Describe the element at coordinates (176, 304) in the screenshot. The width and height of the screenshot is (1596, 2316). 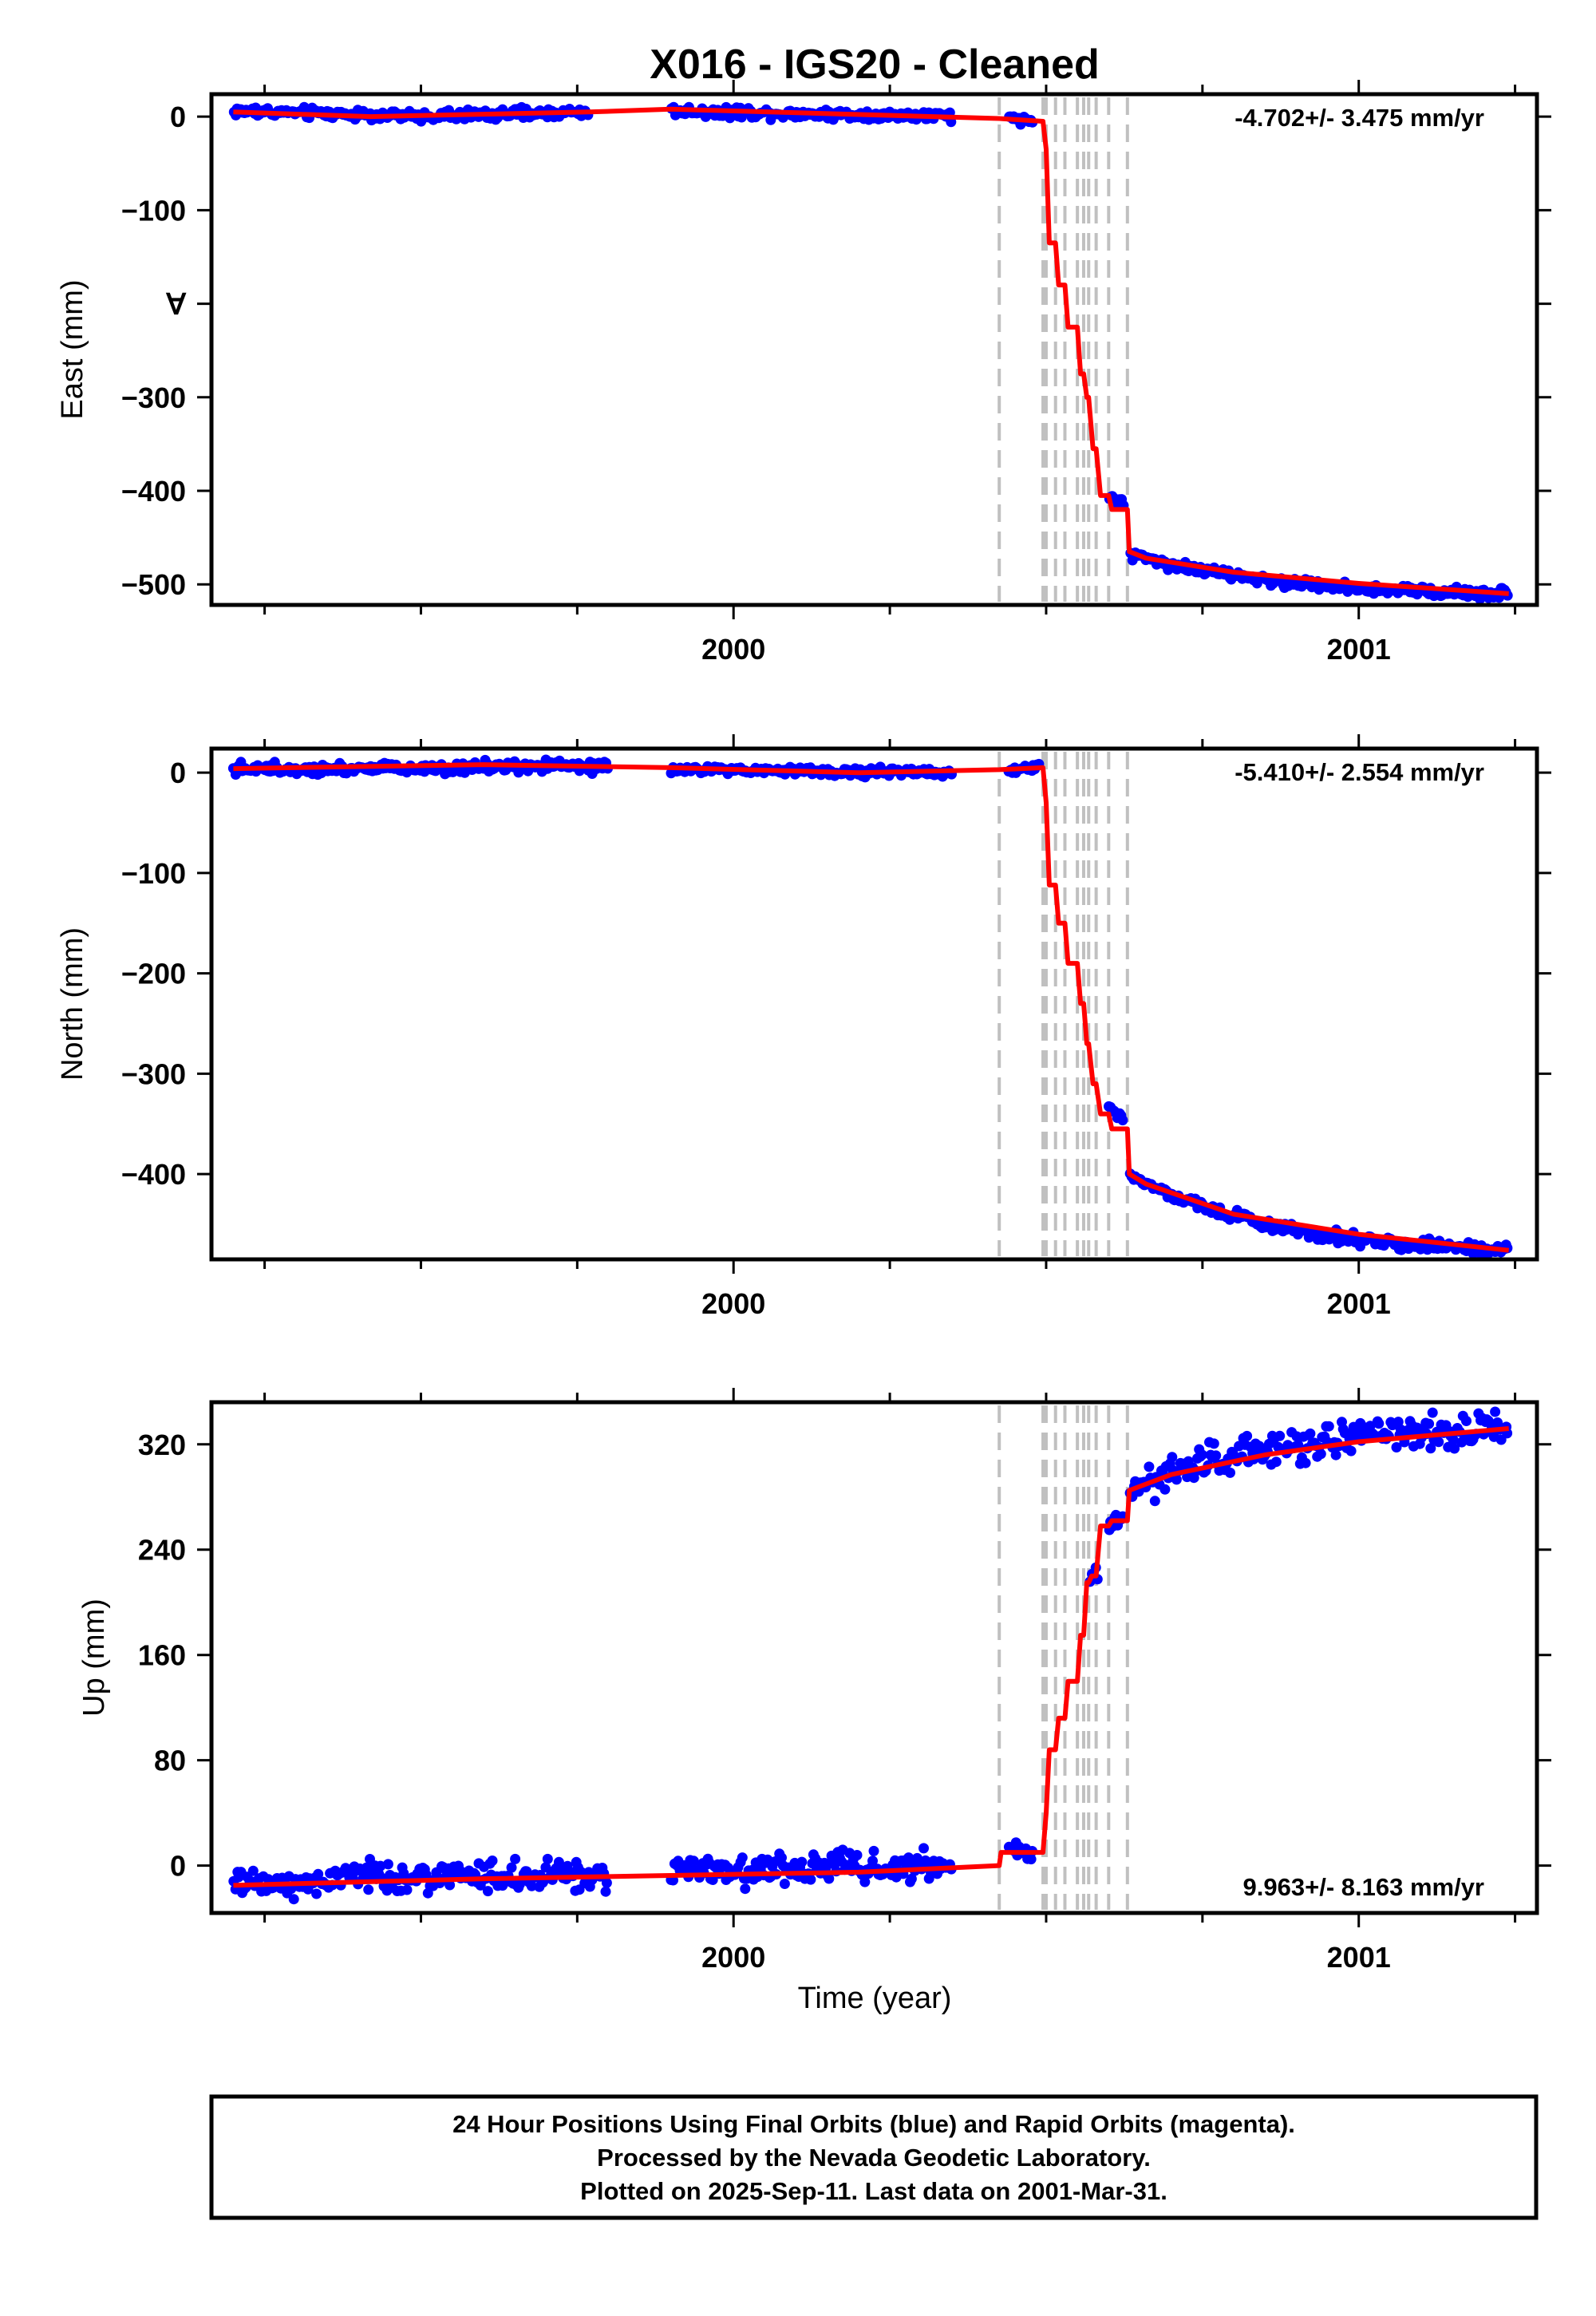
I see `y-tick-label: ∀` at that location.